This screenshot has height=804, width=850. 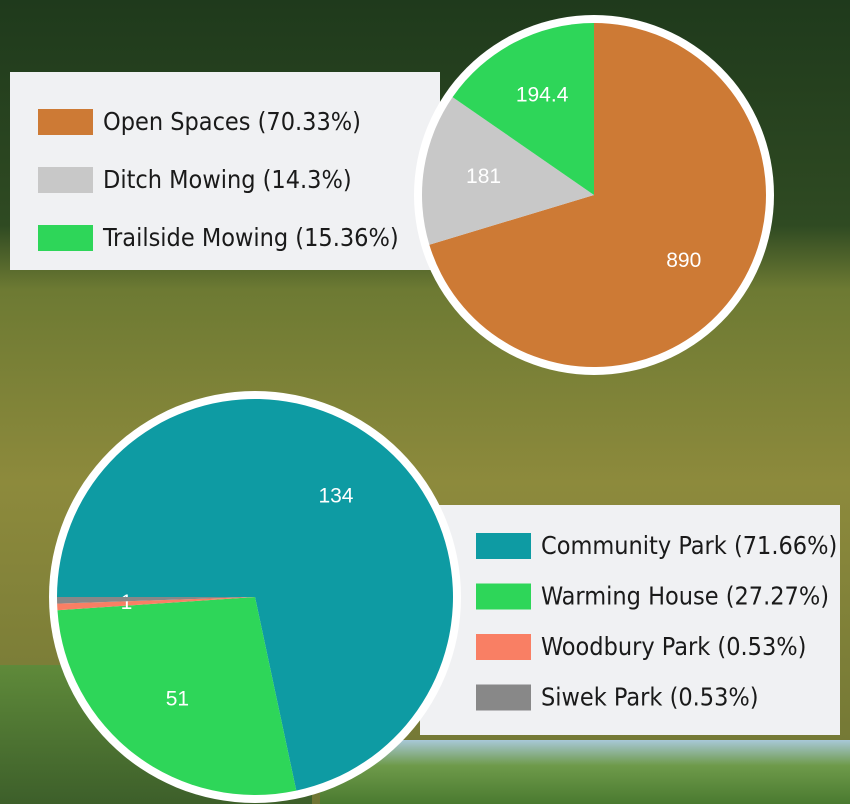 I want to click on legend-label: Community Park (71.66%), so click(x=689, y=545).